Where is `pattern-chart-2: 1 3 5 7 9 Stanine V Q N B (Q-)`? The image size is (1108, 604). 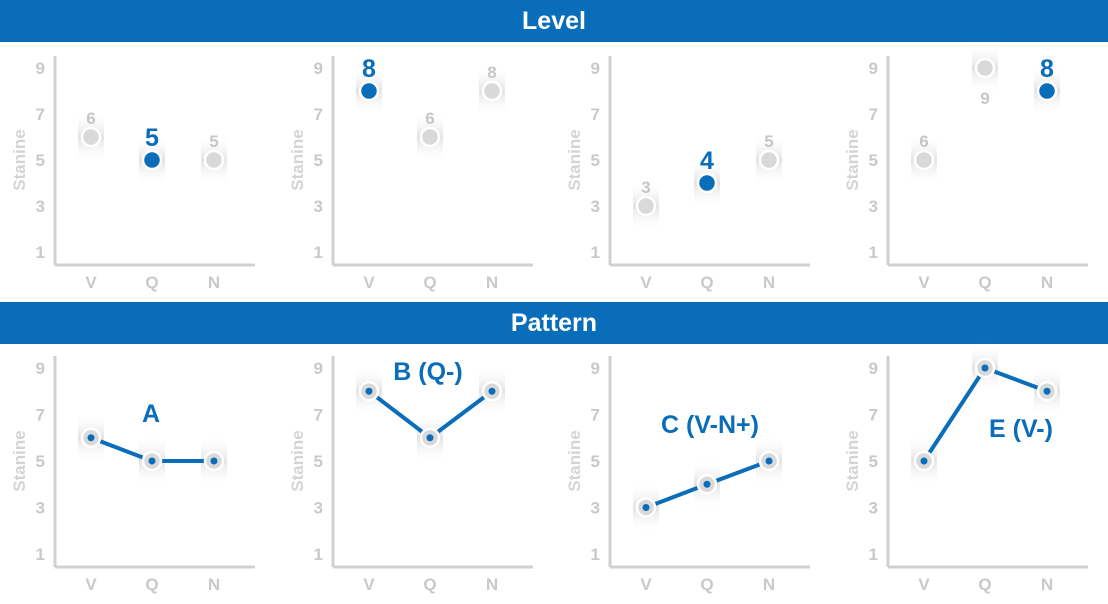
pattern-chart-2: 1 3 5 7 9 Stanine V Q N B (Q-) is located at coordinates (410, 475).